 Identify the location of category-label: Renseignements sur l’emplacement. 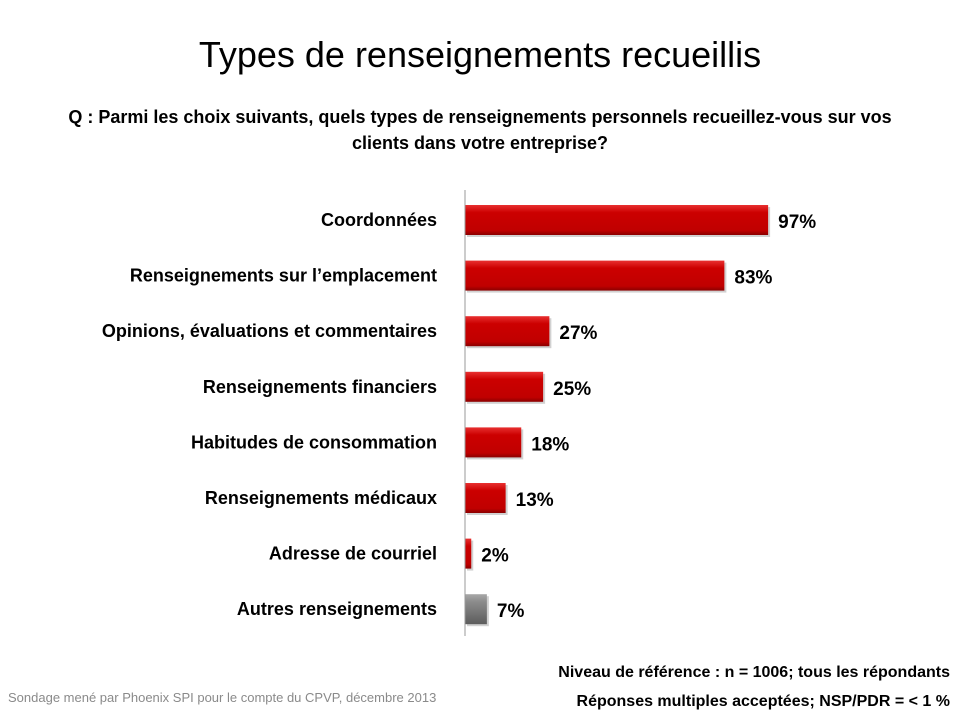
(283, 276).